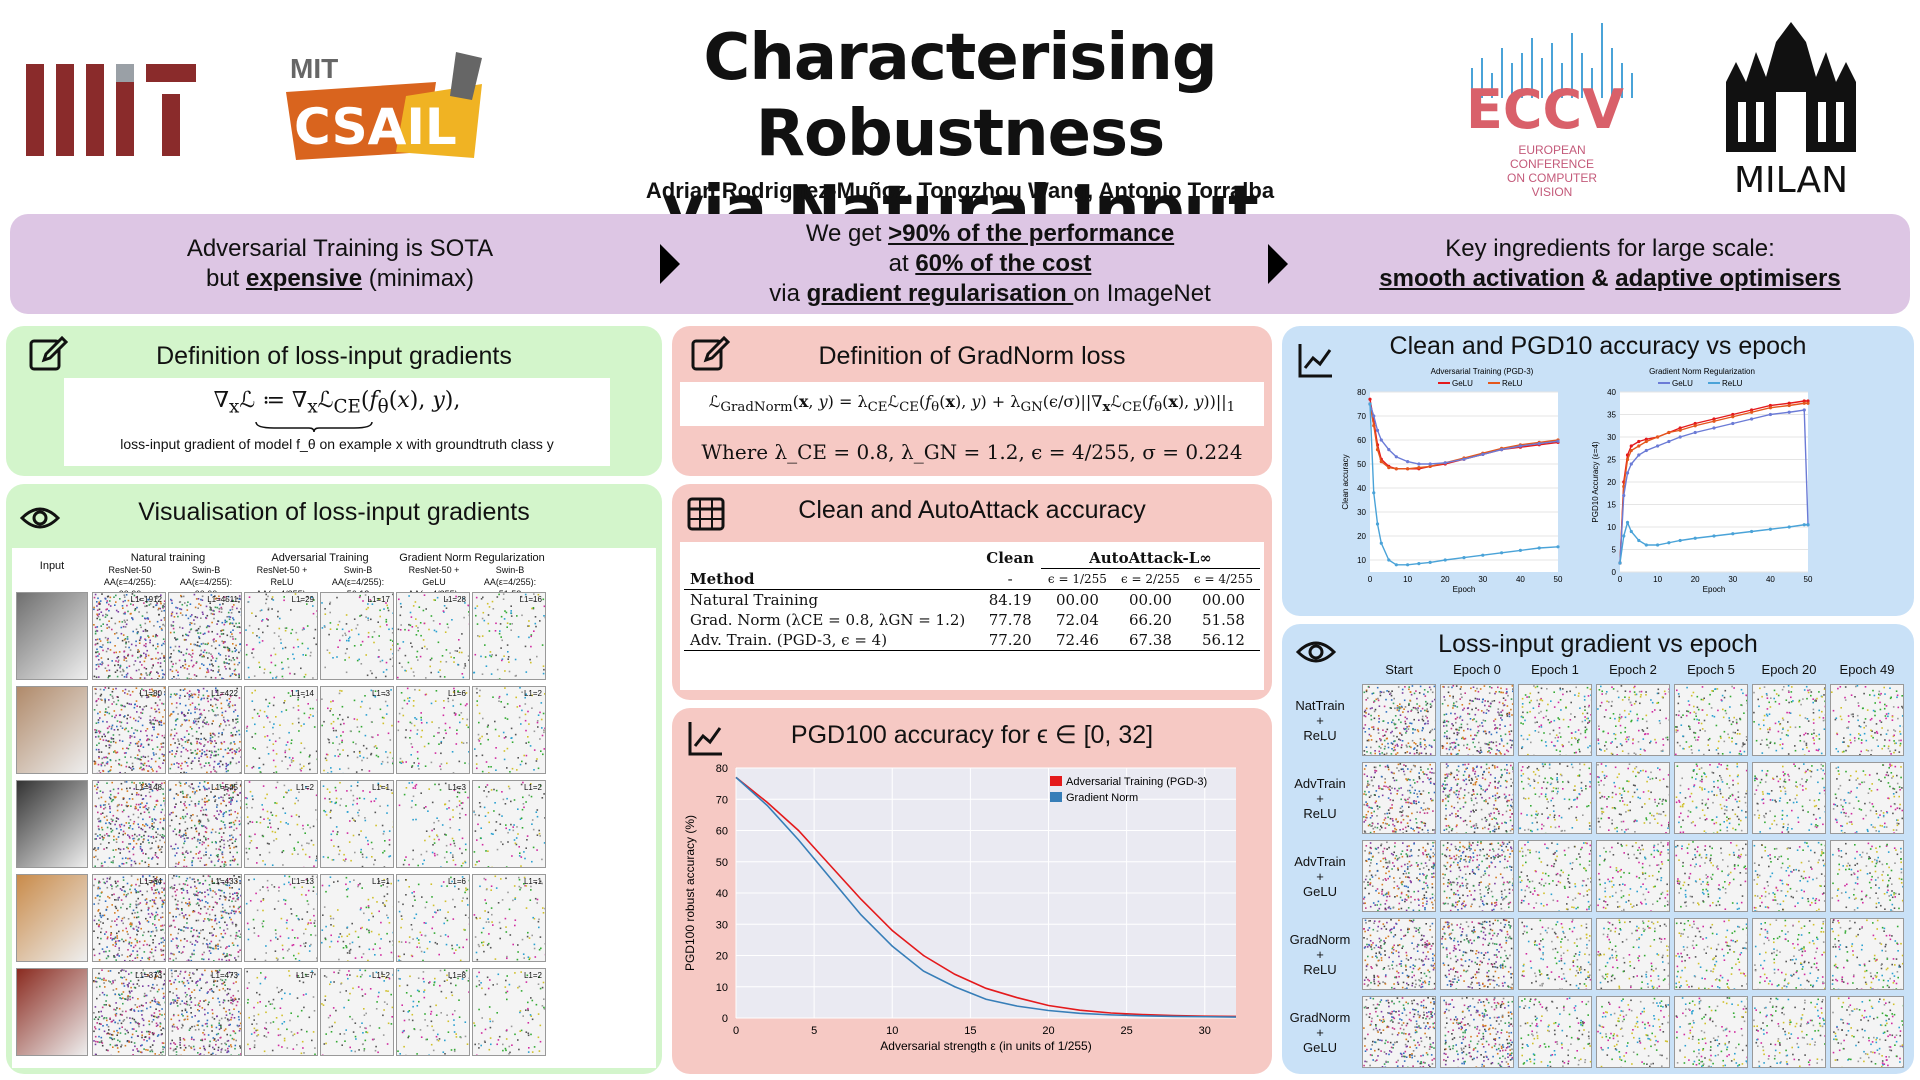  What do you see at coordinates (129, 1012) in the screenshot?
I see `gradient-thumbnail: L1=373` at bounding box center [129, 1012].